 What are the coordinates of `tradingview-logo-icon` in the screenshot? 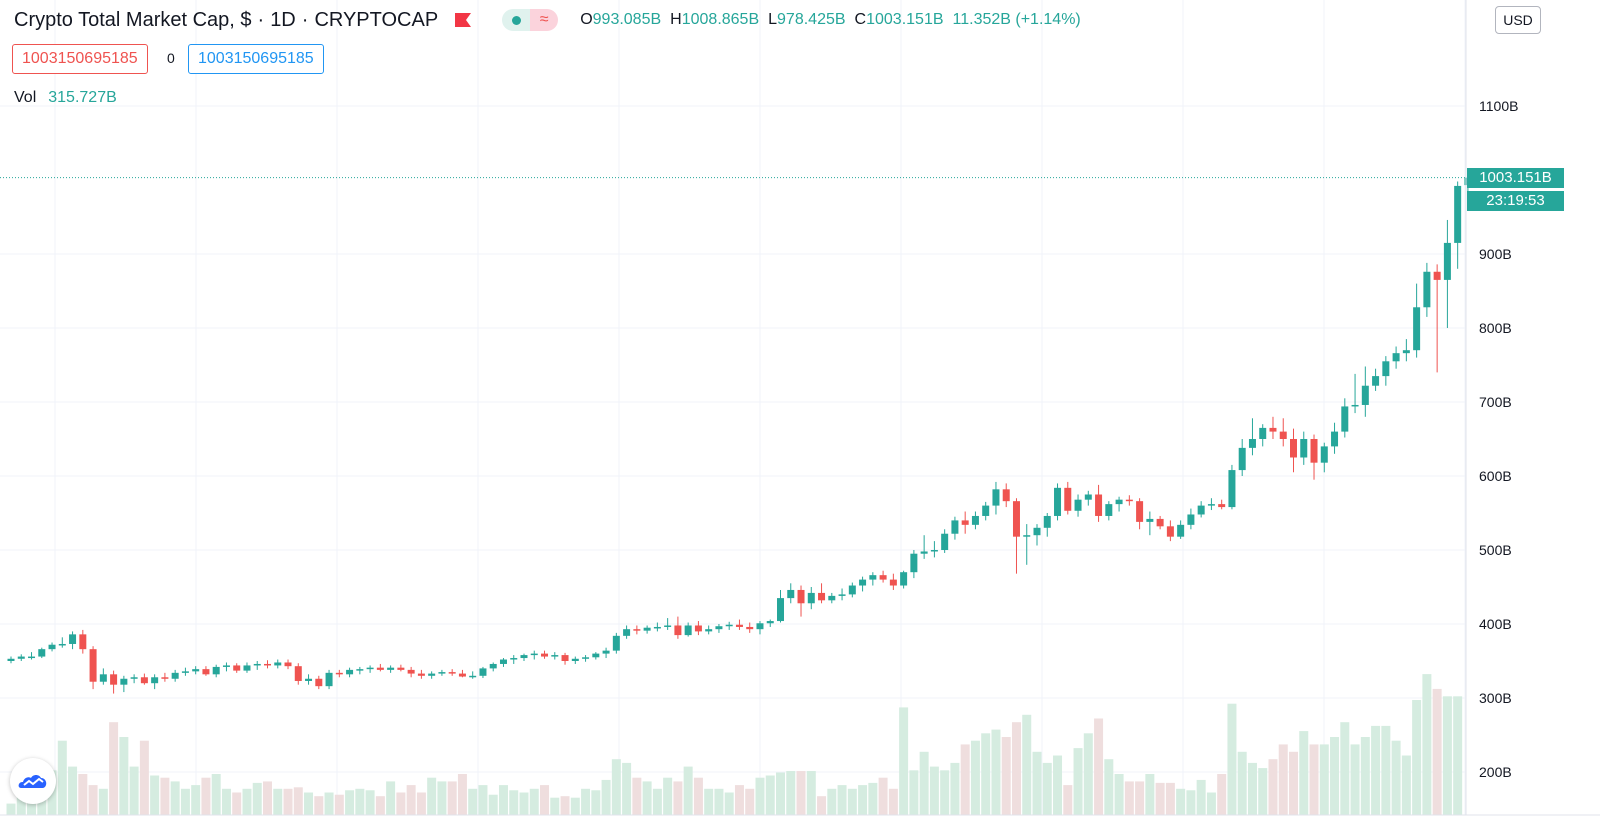 It's located at (33, 781).